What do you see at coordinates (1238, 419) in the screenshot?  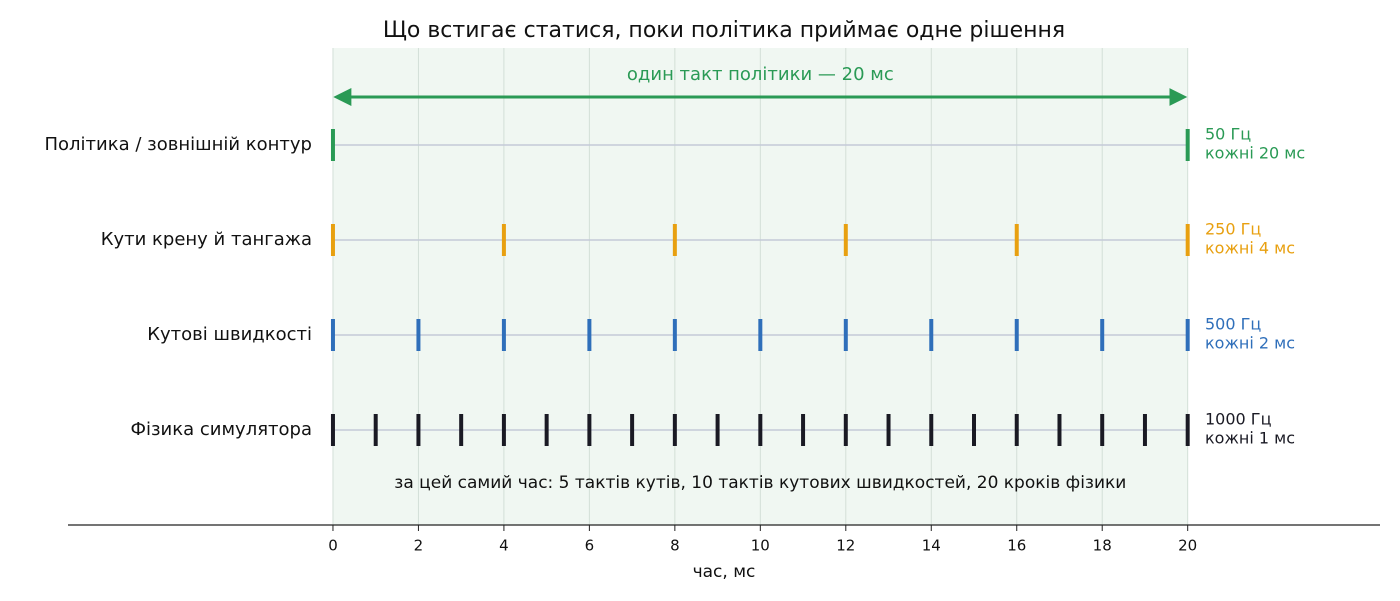 I see `rate-label: 1000 Гц` at bounding box center [1238, 419].